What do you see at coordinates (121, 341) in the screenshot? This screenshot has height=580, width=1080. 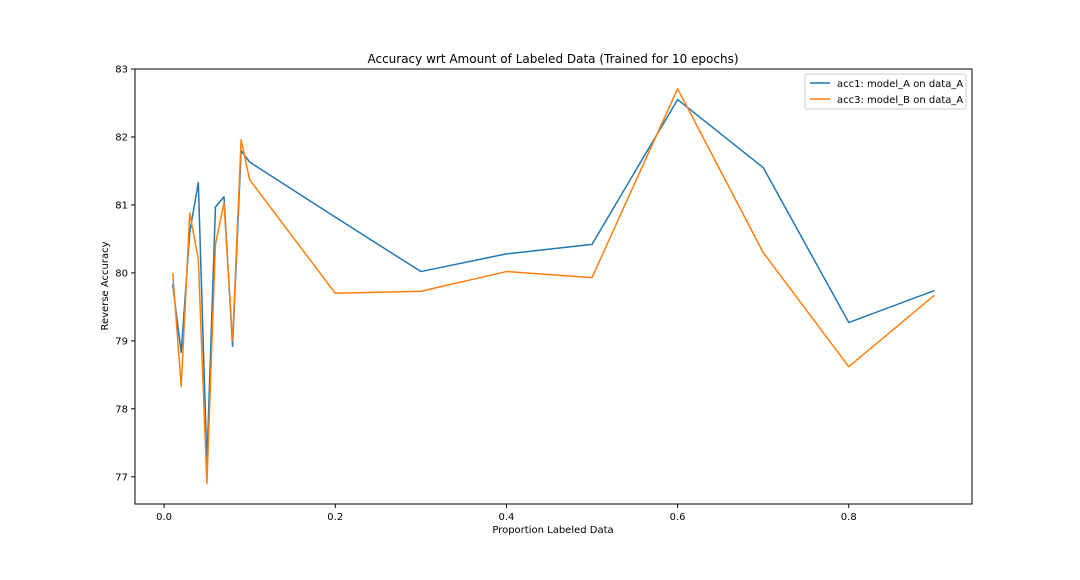 I see `y-tick-label: 79` at bounding box center [121, 341].